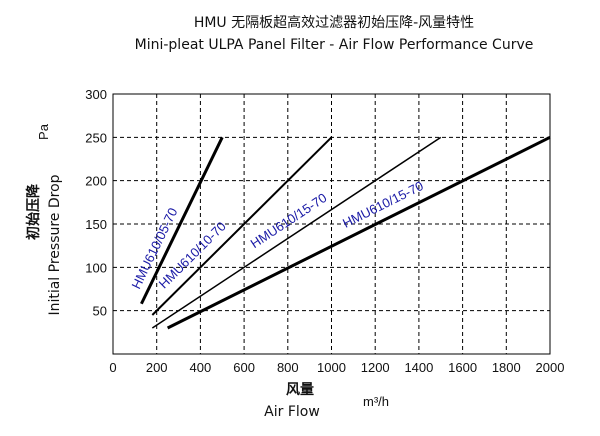 This screenshot has width=600, height=436. Describe the element at coordinates (201, 367) in the screenshot. I see `x-tick-label: 400` at that location.